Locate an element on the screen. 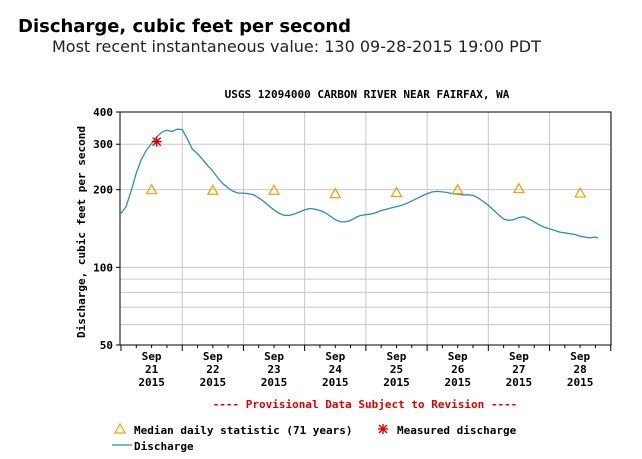 The image size is (642, 459). triangle-icon is located at coordinates (120, 428).